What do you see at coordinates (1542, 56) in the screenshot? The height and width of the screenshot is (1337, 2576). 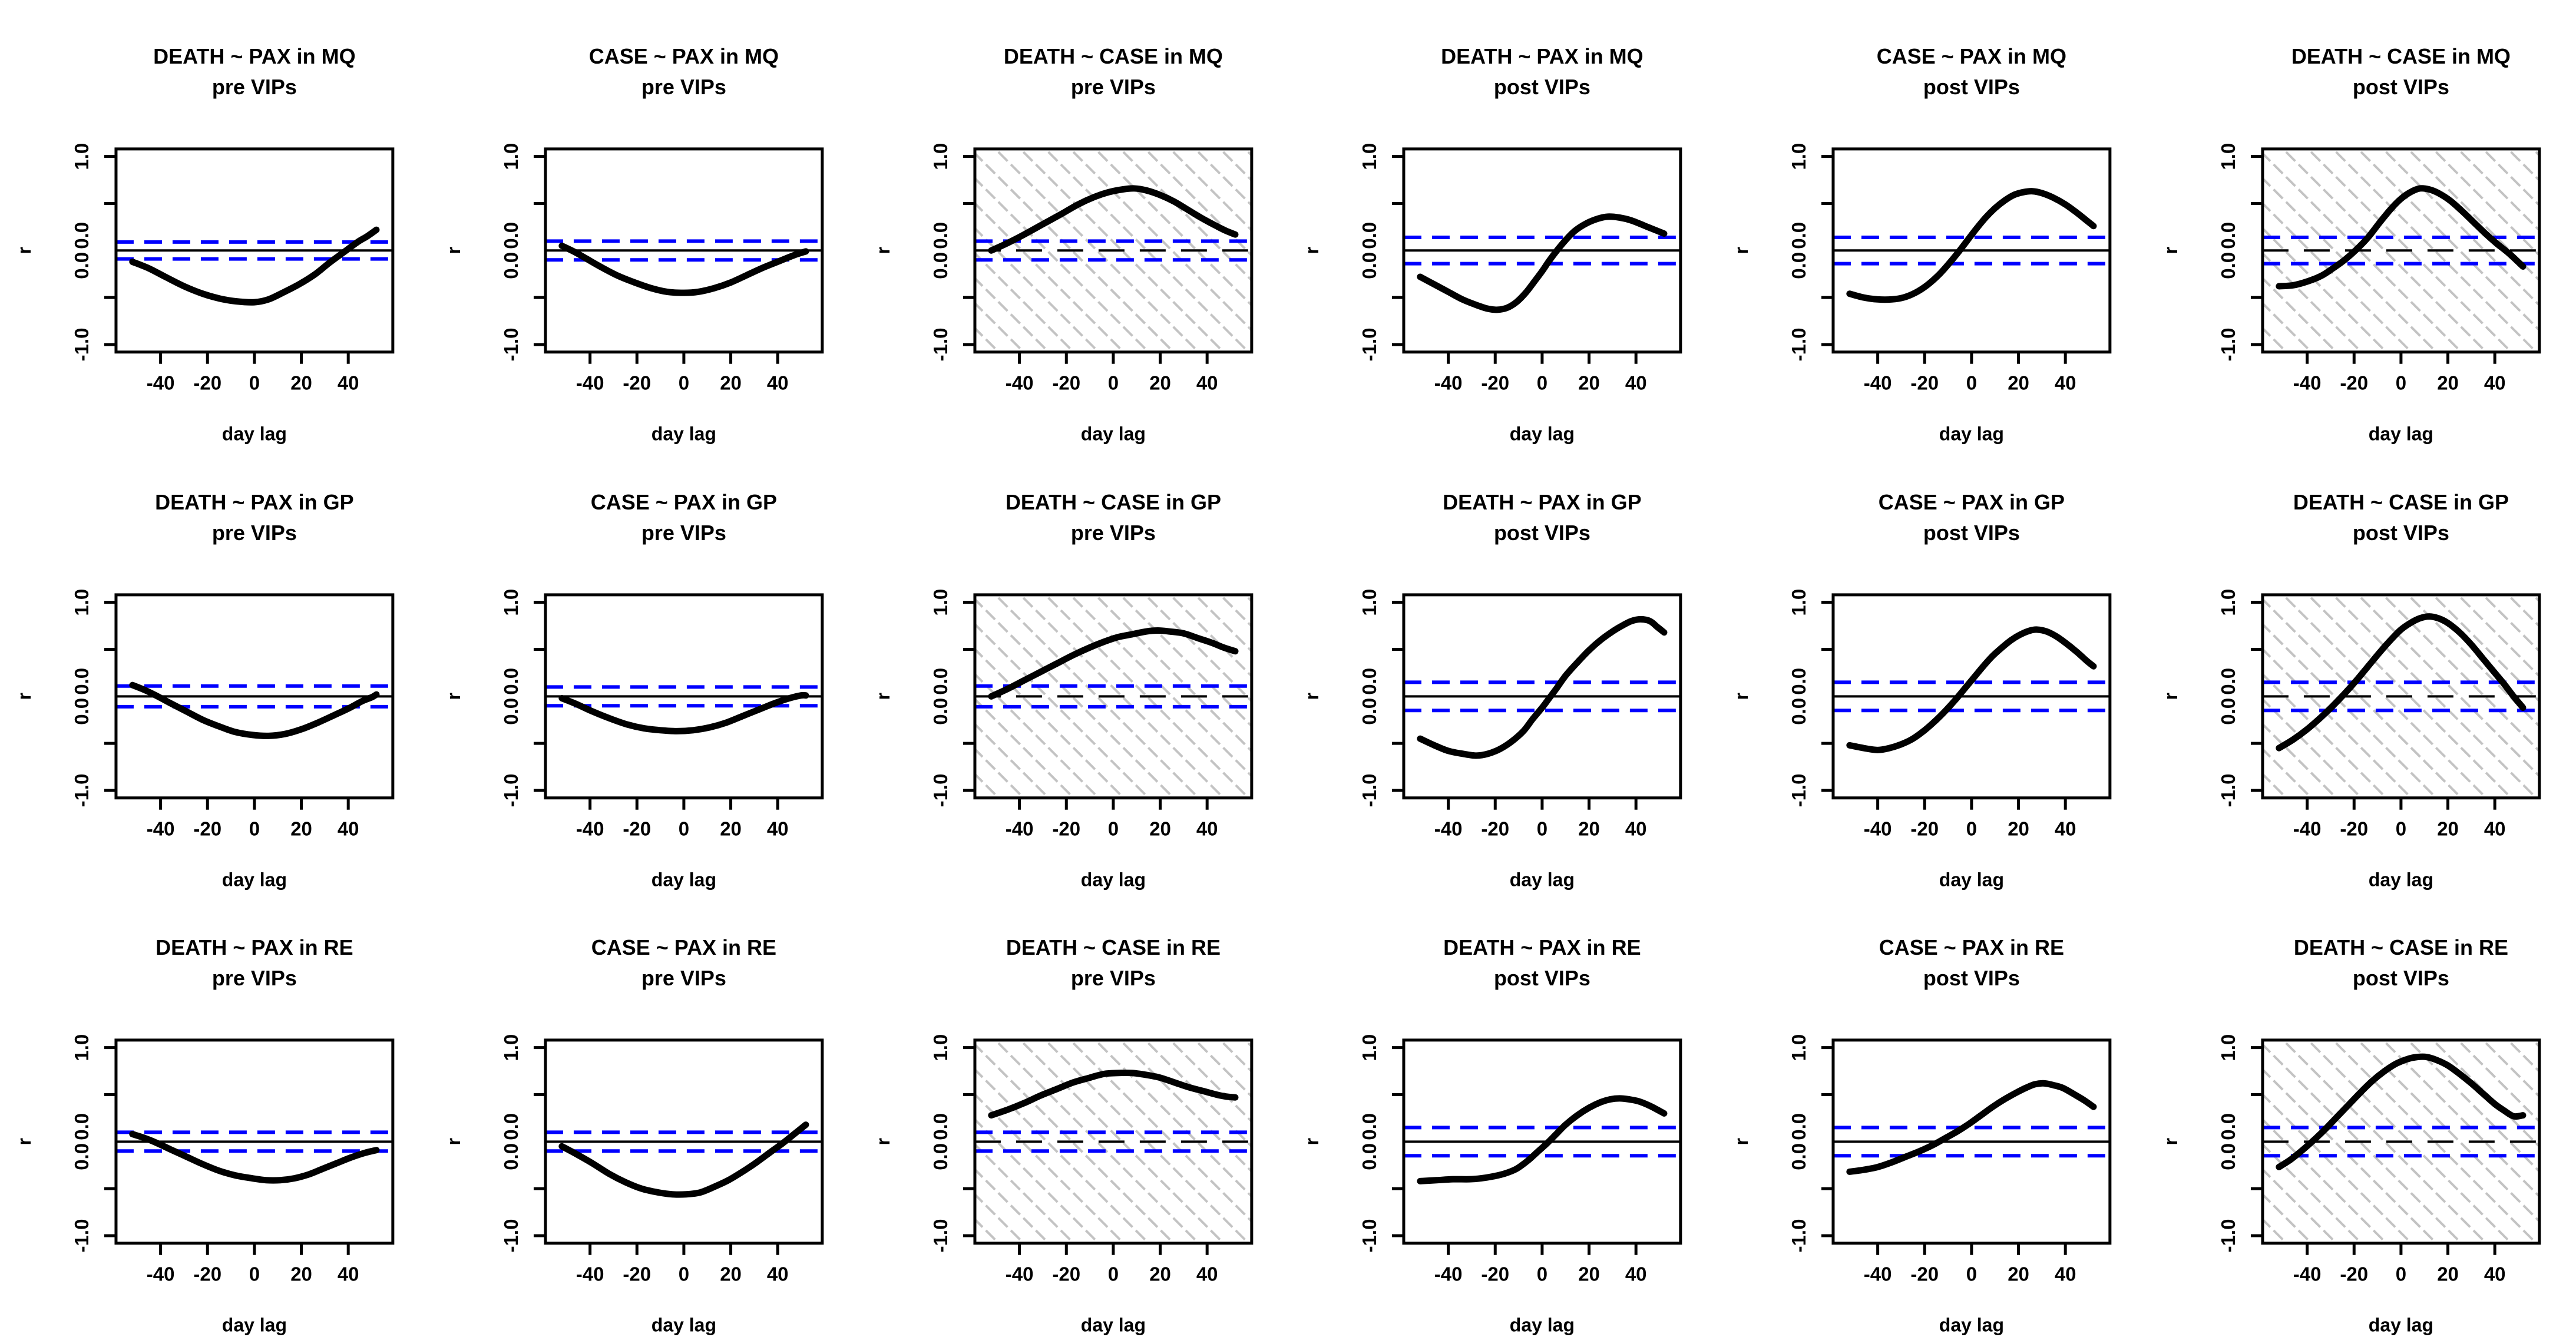 I see `panel-title: DEATH ~ PAX in MQ` at bounding box center [1542, 56].